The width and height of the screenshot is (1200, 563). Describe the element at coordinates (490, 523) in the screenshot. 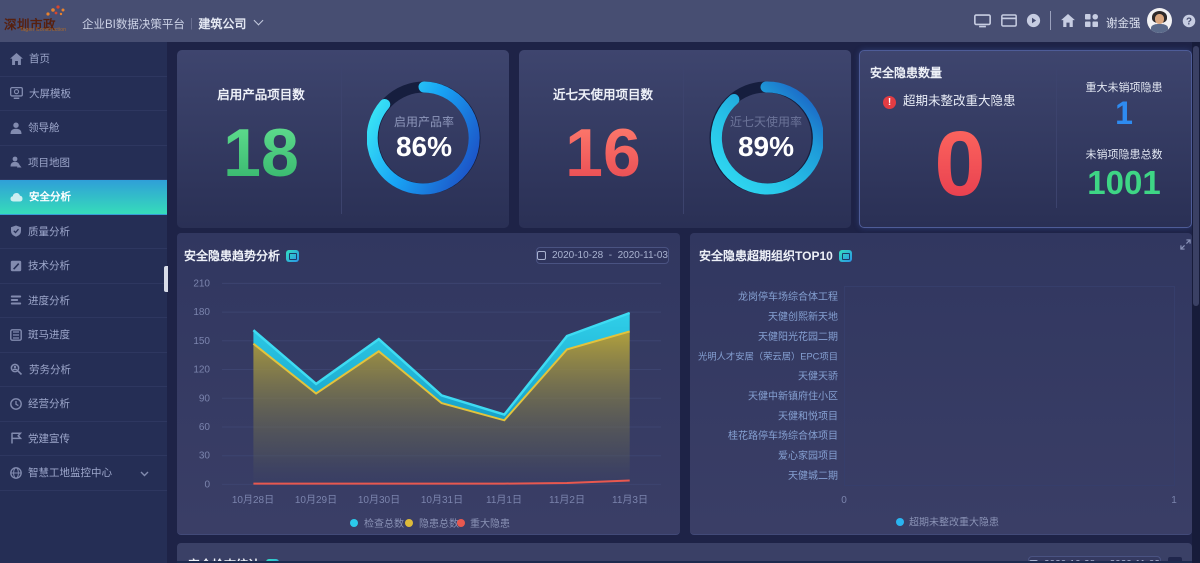

I see `svg-text: 重大隐患` at that location.